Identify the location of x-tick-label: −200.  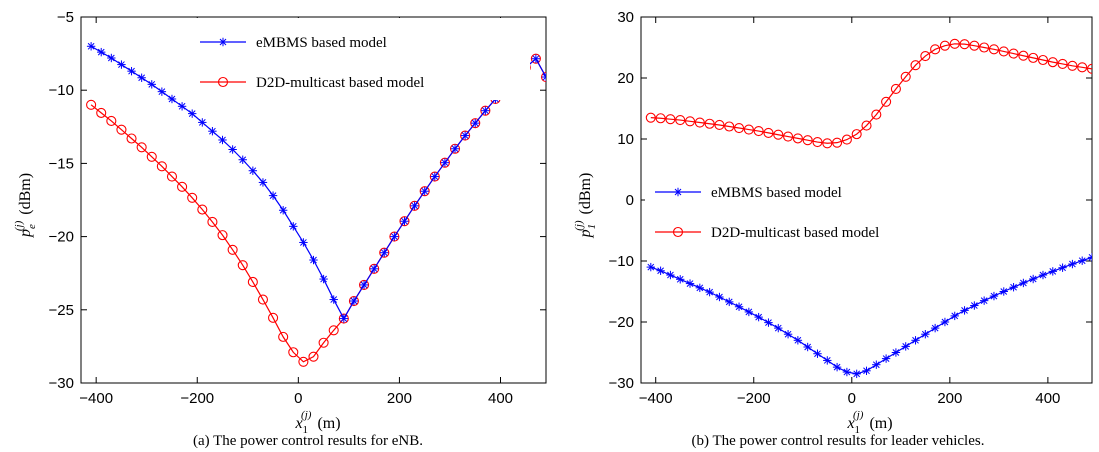
(197, 398).